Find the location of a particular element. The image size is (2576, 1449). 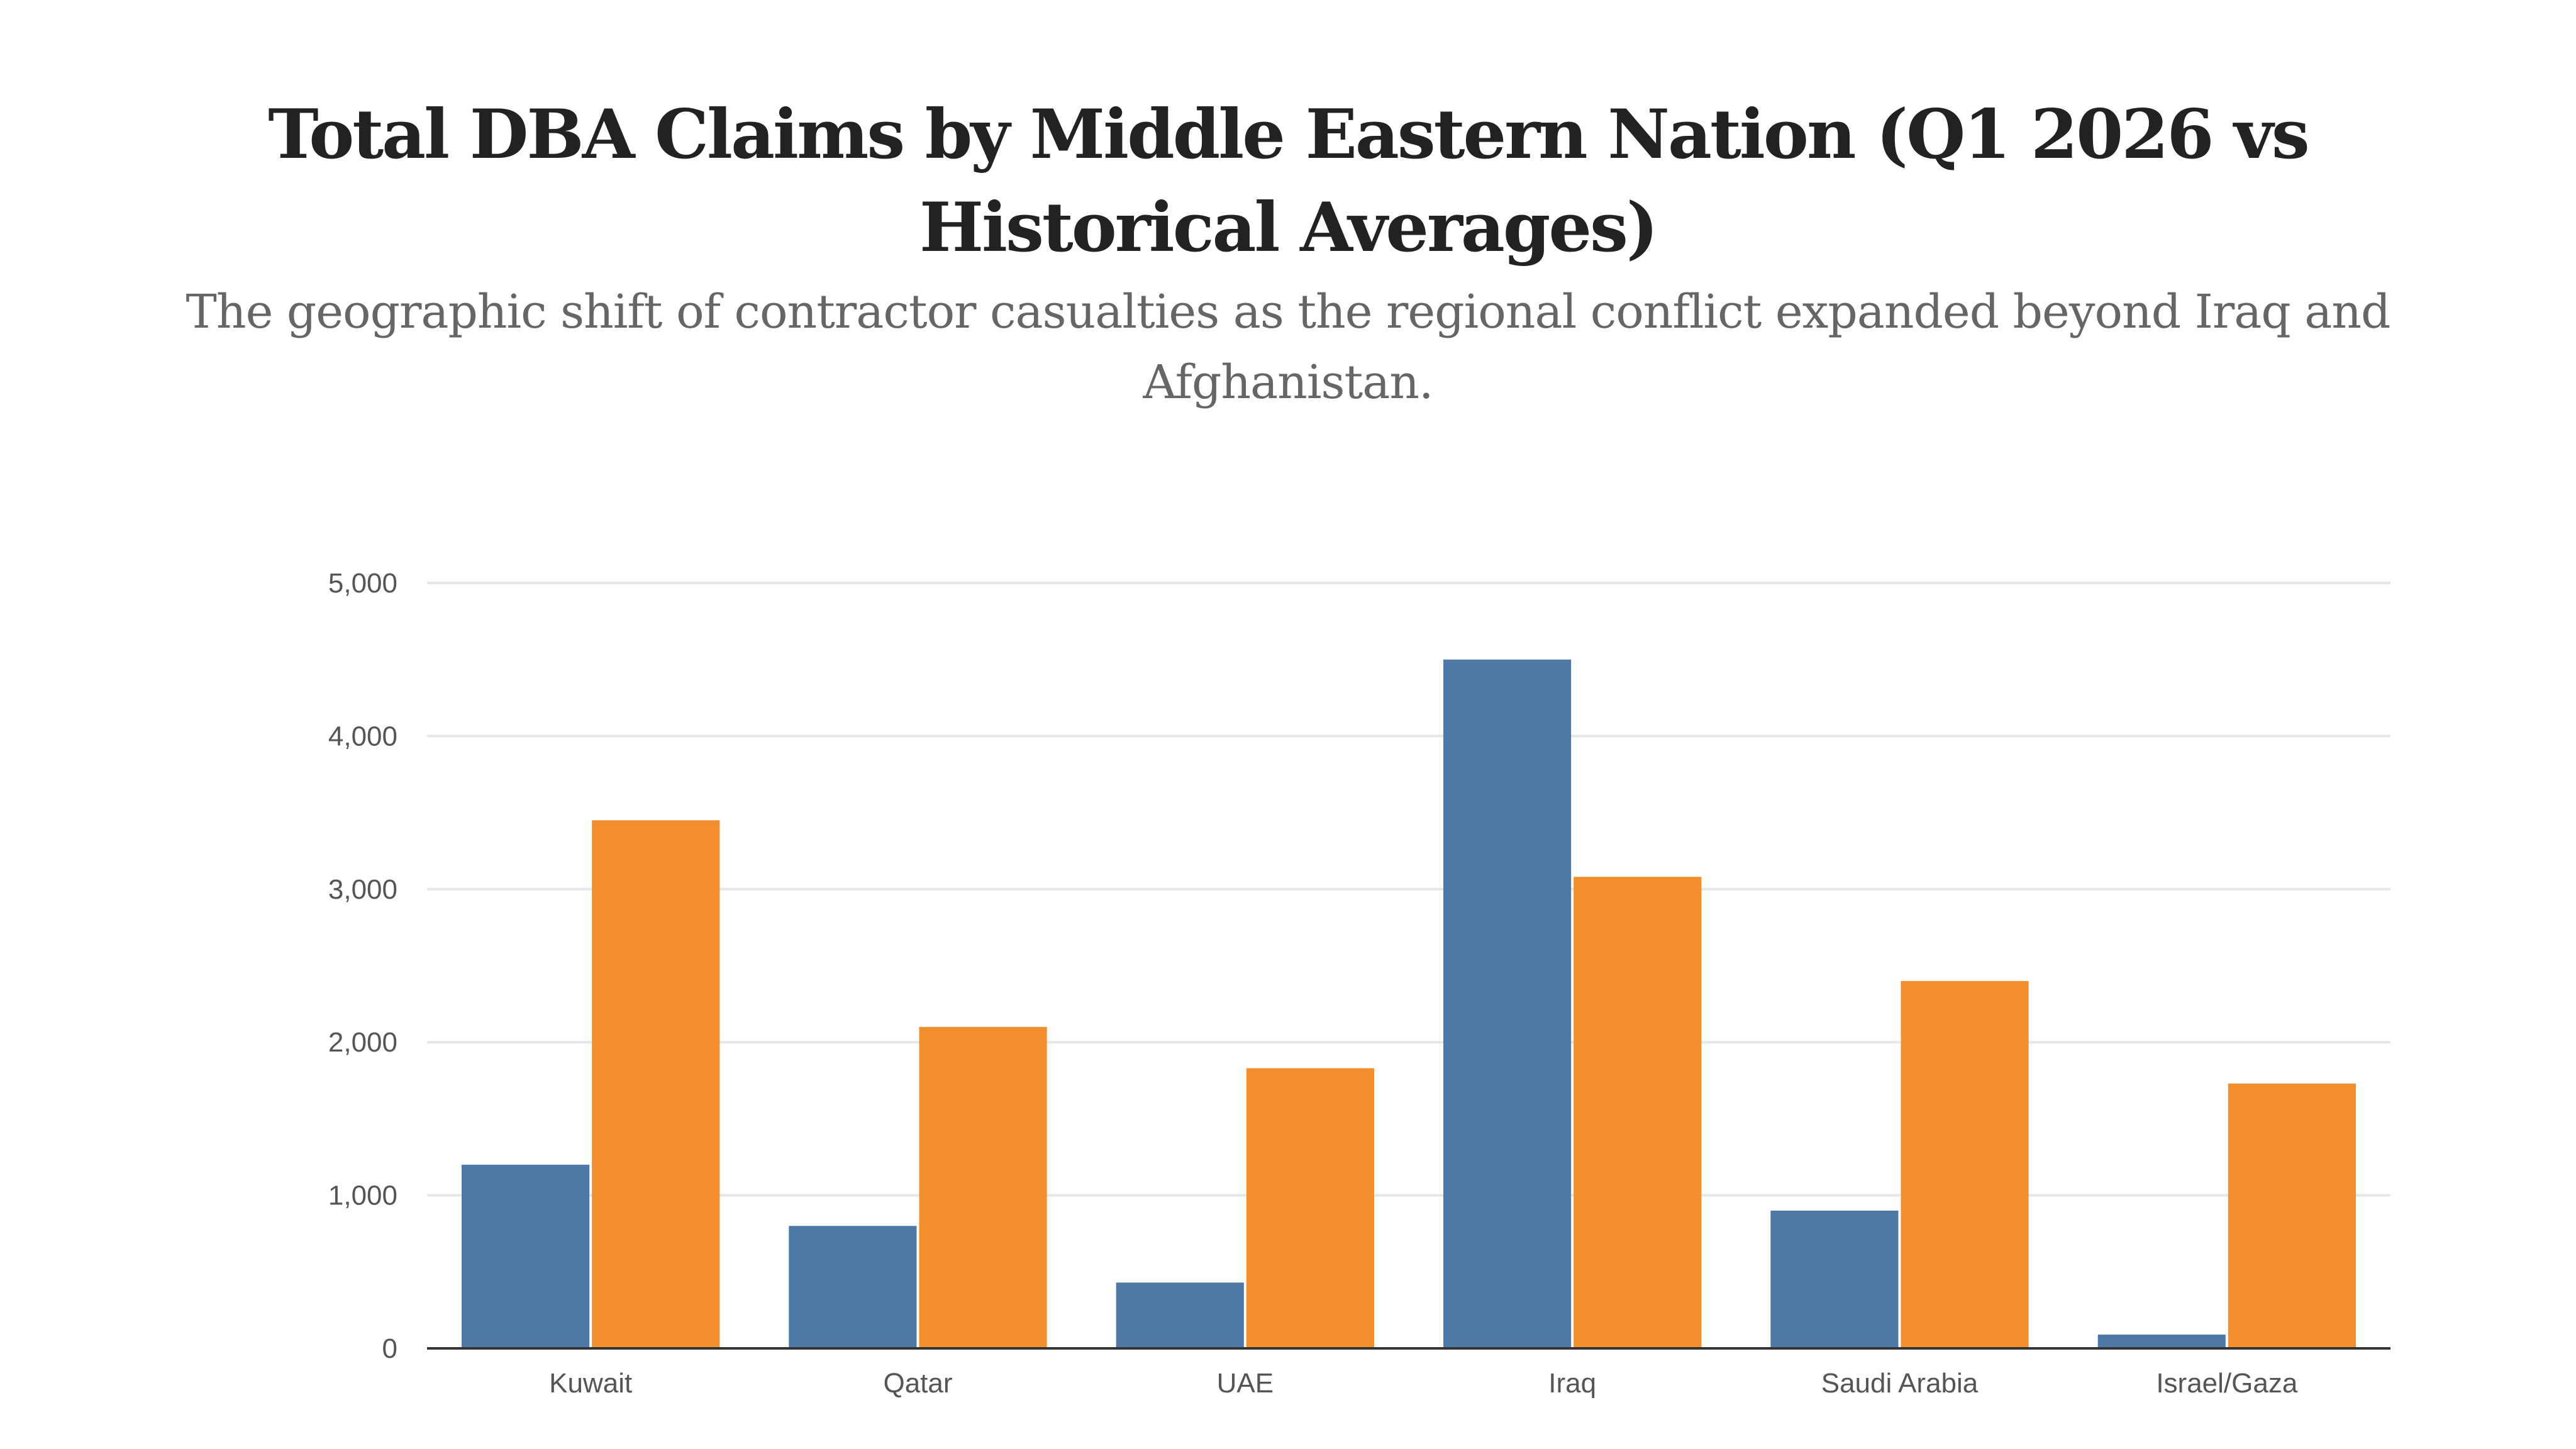

x-tick-label: Iraq is located at coordinates (1572, 1383).